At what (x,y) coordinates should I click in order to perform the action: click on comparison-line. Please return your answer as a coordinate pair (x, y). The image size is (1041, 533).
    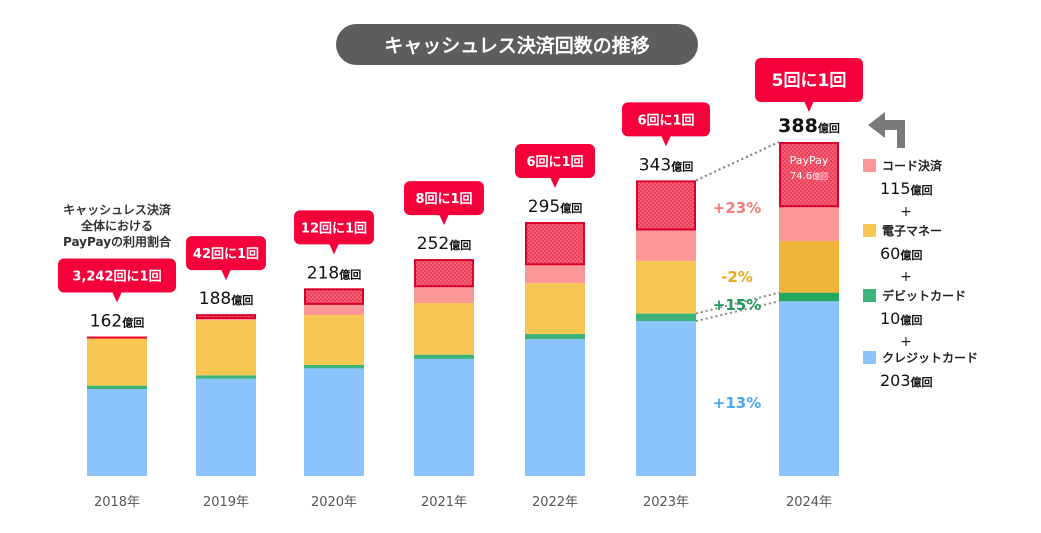
    Looking at the image, I should click on (737, 161).